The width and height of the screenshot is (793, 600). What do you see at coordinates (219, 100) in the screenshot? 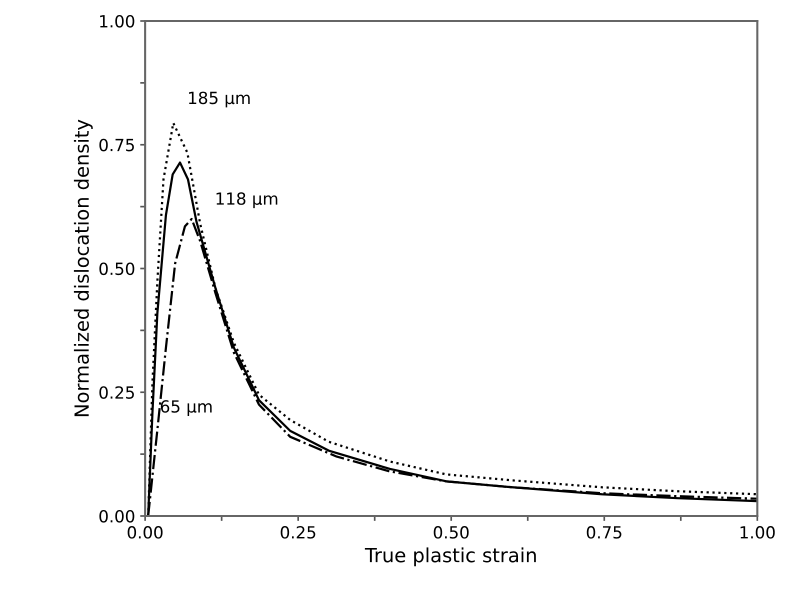
I see `series-label: 185 µm` at bounding box center [219, 100].